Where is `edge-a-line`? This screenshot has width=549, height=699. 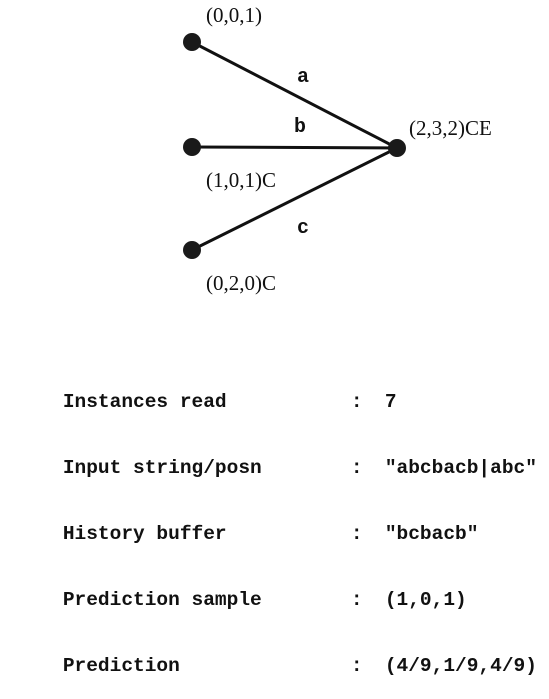 edge-a-line is located at coordinates (294, 95).